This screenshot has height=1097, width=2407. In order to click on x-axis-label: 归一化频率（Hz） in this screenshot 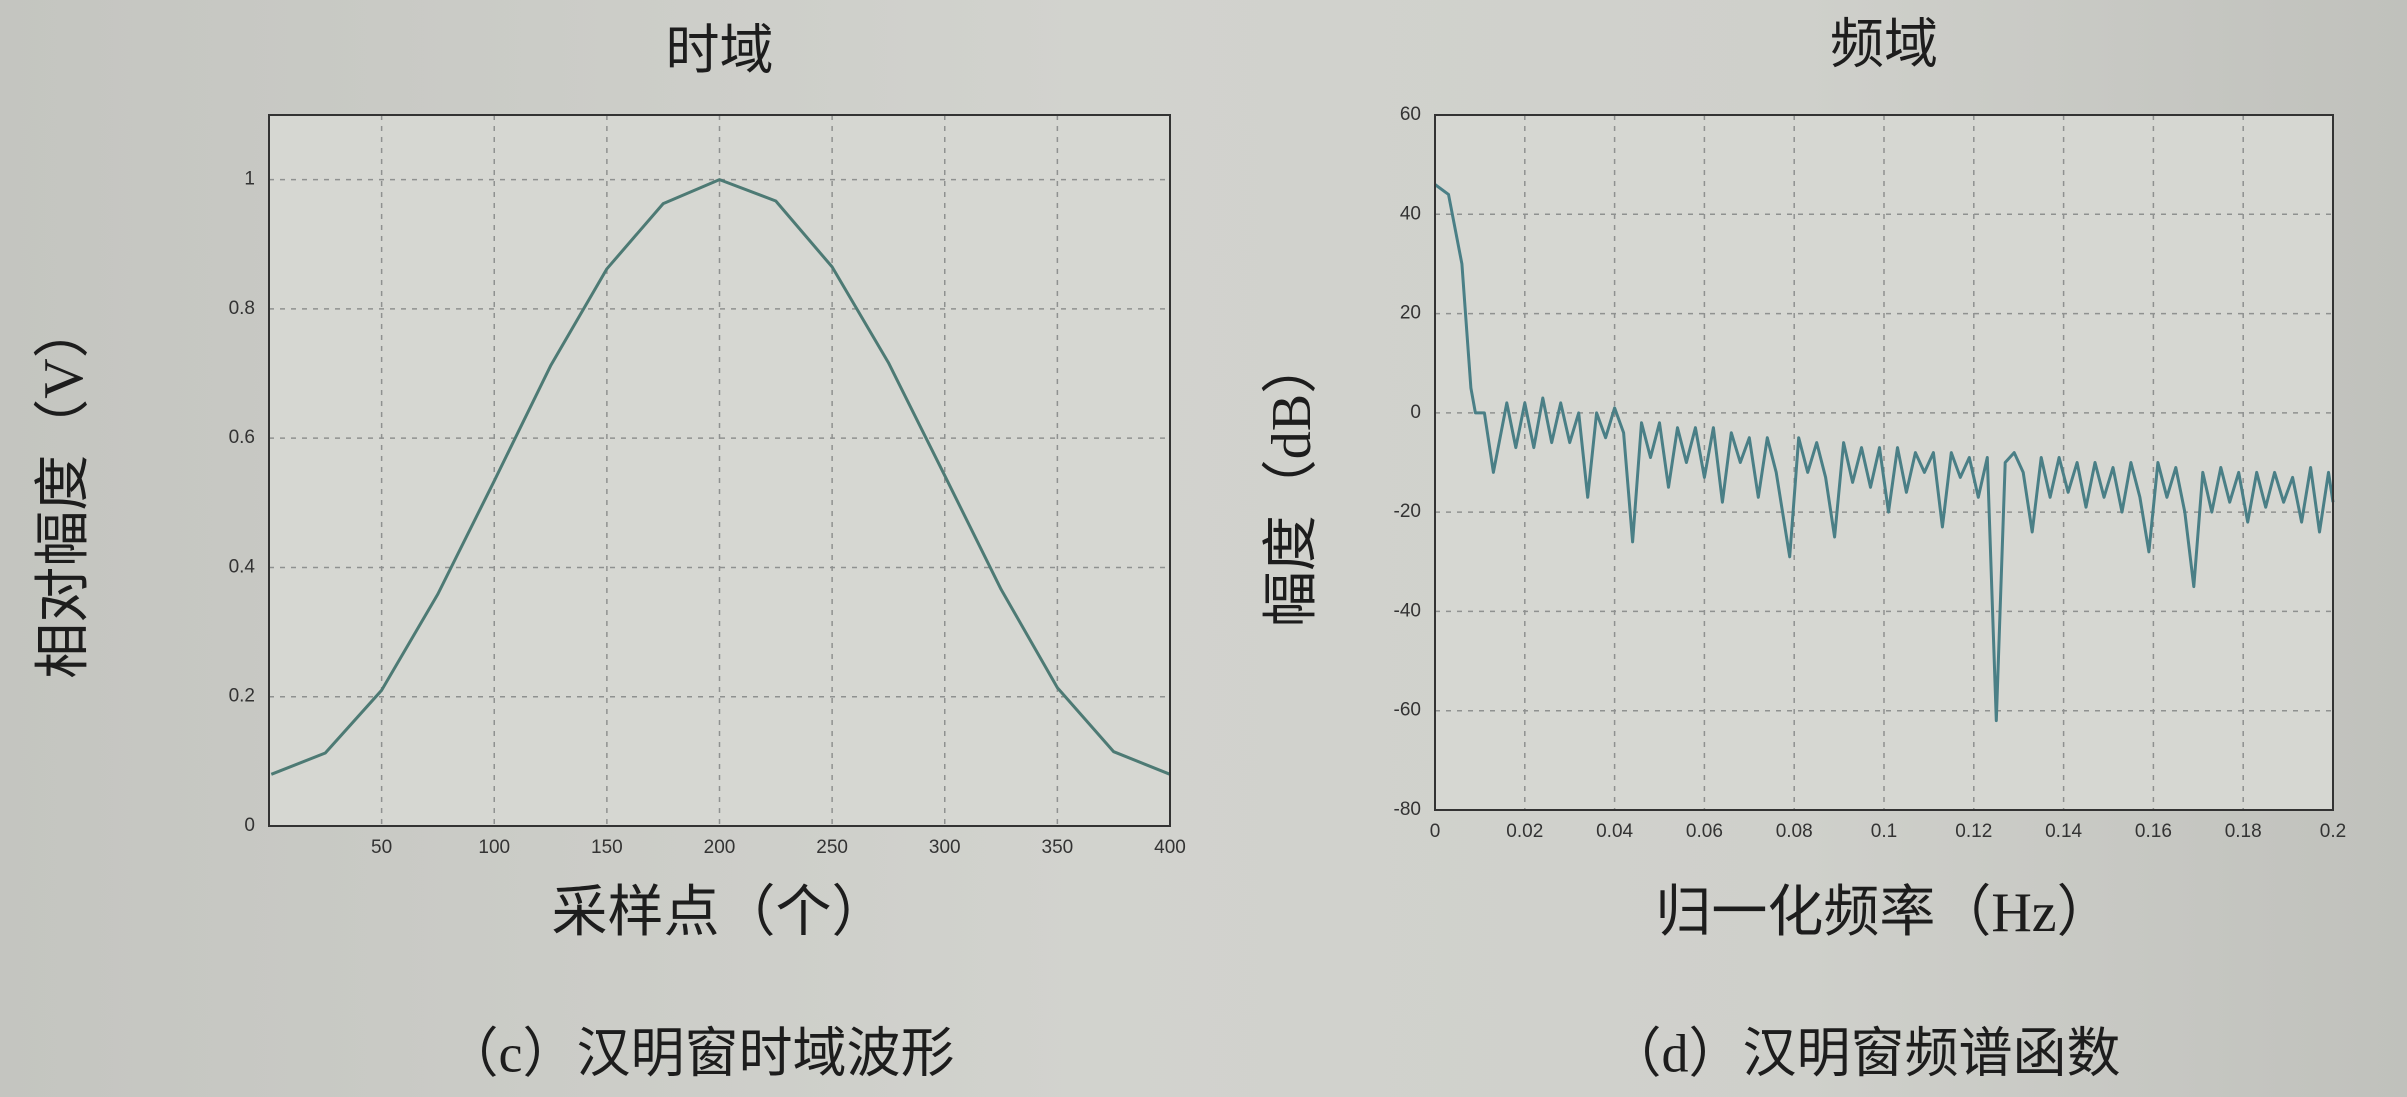, I will do `click(1883, 913)`.